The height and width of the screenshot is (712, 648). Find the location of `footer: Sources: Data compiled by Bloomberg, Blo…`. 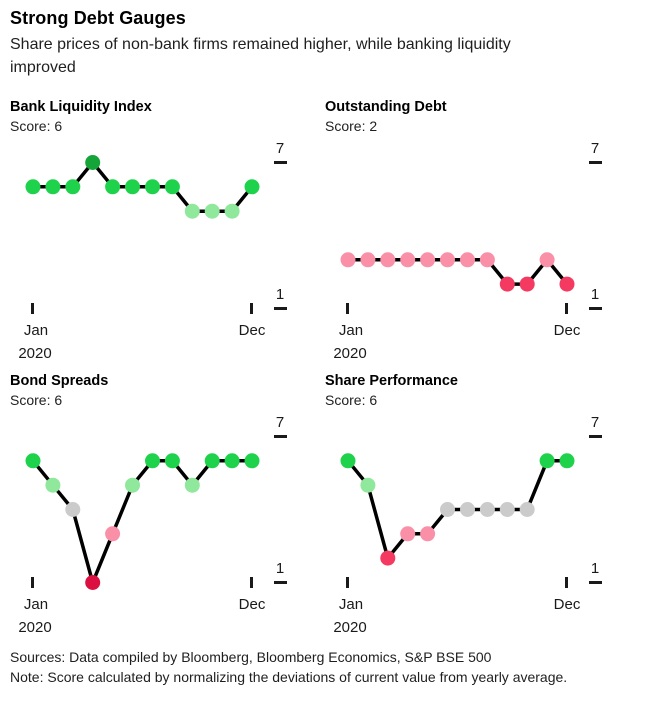

footer: Sources: Data compiled by Bloomberg, Blo… is located at coordinates (316, 667).